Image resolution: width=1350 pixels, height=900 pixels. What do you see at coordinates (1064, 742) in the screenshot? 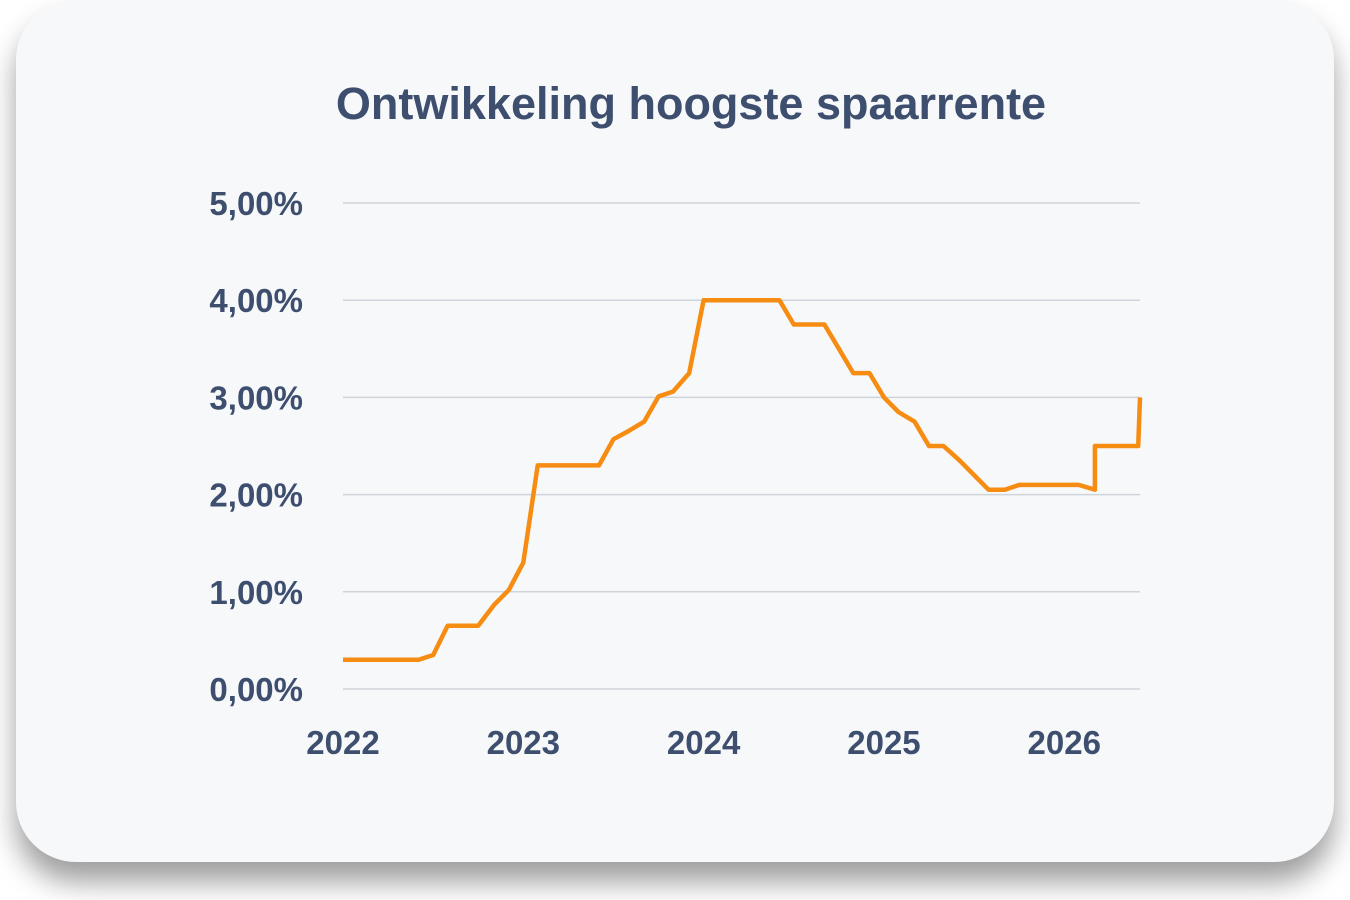
I see `x-tick-label: 2026` at bounding box center [1064, 742].